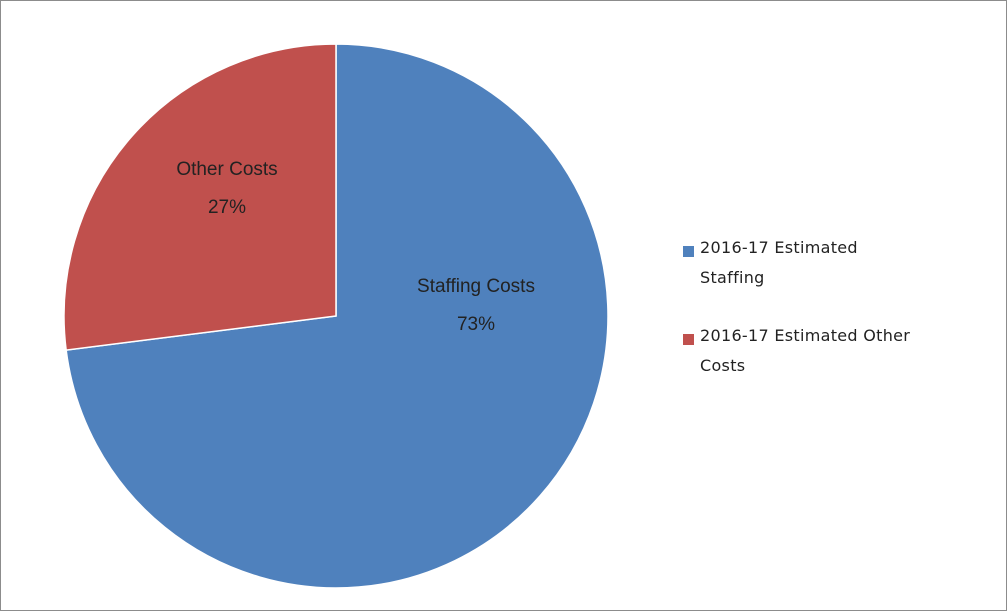 Image resolution: width=1007 pixels, height=611 pixels. Describe the element at coordinates (227, 169) in the screenshot. I see `slice-name: Other Costs` at that location.